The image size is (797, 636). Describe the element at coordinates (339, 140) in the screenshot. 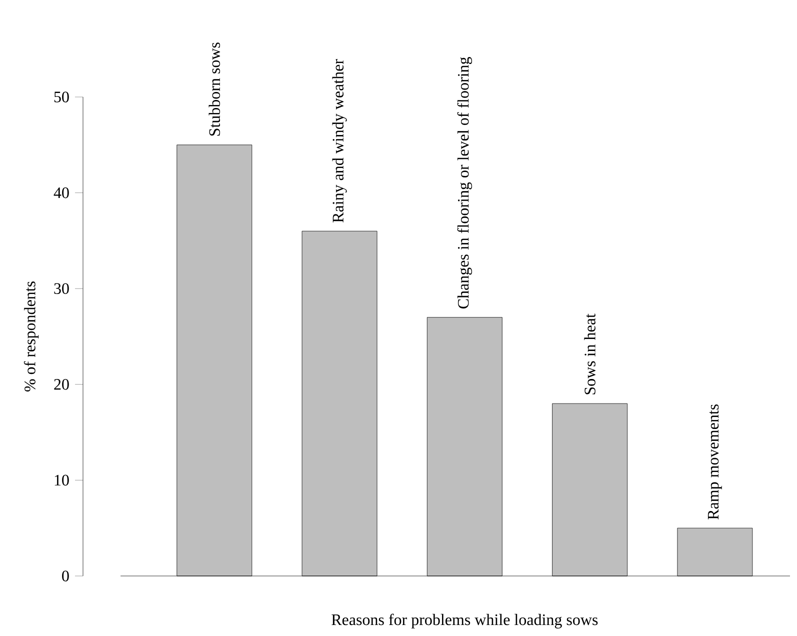

I see `x-tick-label: Rainy and windy weather` at that location.